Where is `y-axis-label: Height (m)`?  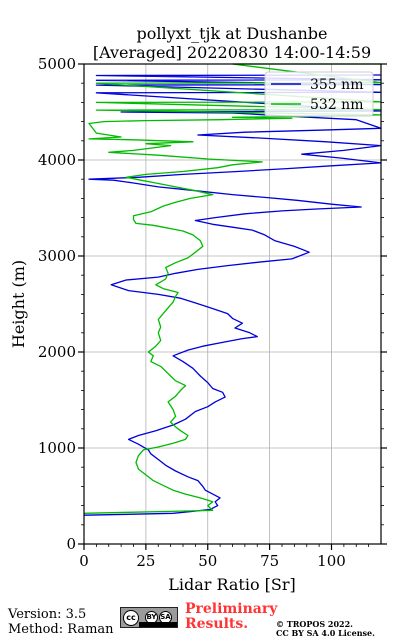 y-axis-label: Height (m) is located at coordinates (18, 304).